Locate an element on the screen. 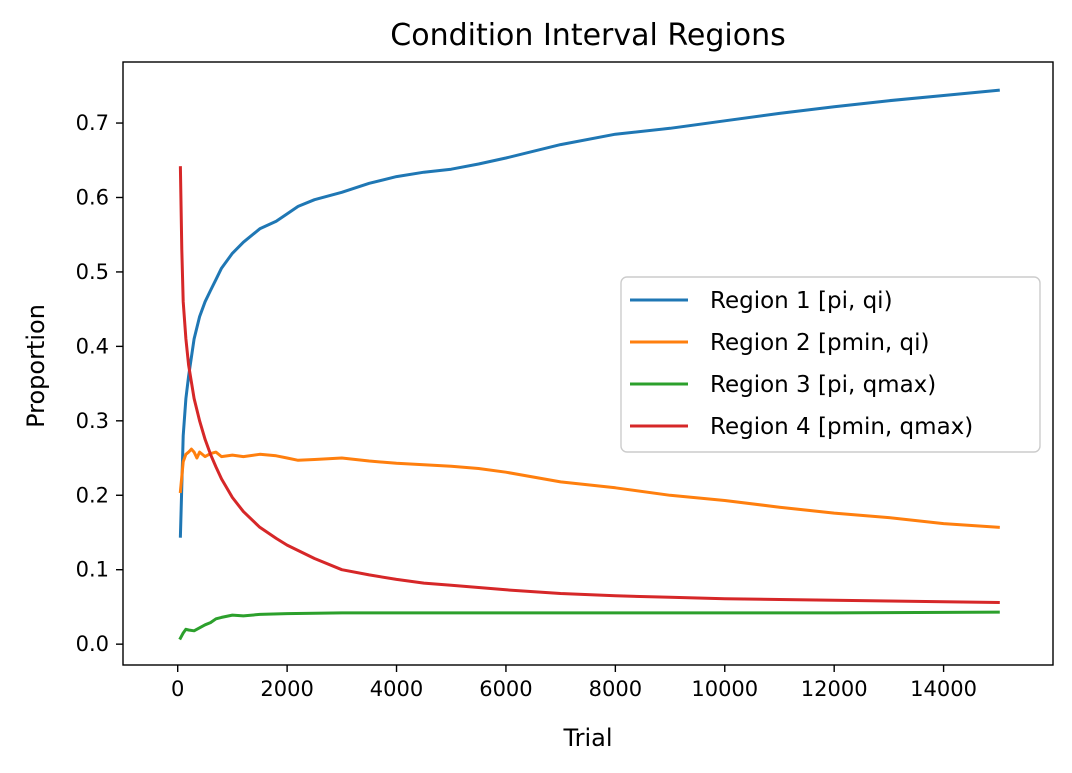  legend-label-region-4: Region 4 [pmin, qmax) is located at coordinates (841, 427).